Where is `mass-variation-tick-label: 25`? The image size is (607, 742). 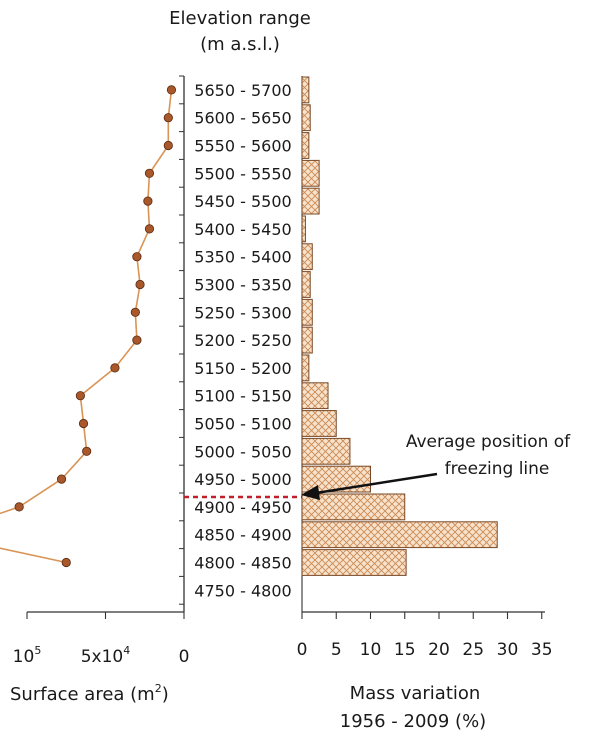 mass-variation-tick-label: 25 is located at coordinates (473, 650).